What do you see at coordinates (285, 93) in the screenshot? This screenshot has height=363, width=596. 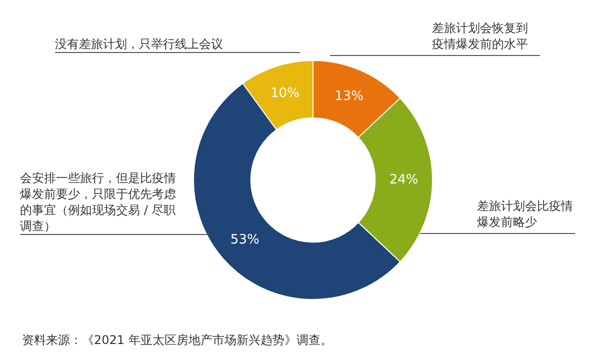 I see `data-label: 10%` at bounding box center [285, 93].